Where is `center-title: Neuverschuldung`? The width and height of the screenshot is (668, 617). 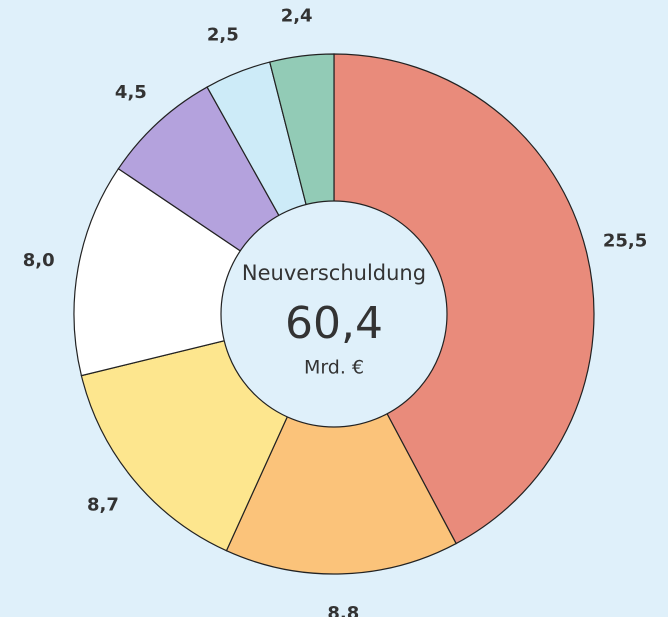
center-title: Neuverschuldung is located at coordinates (334, 273).